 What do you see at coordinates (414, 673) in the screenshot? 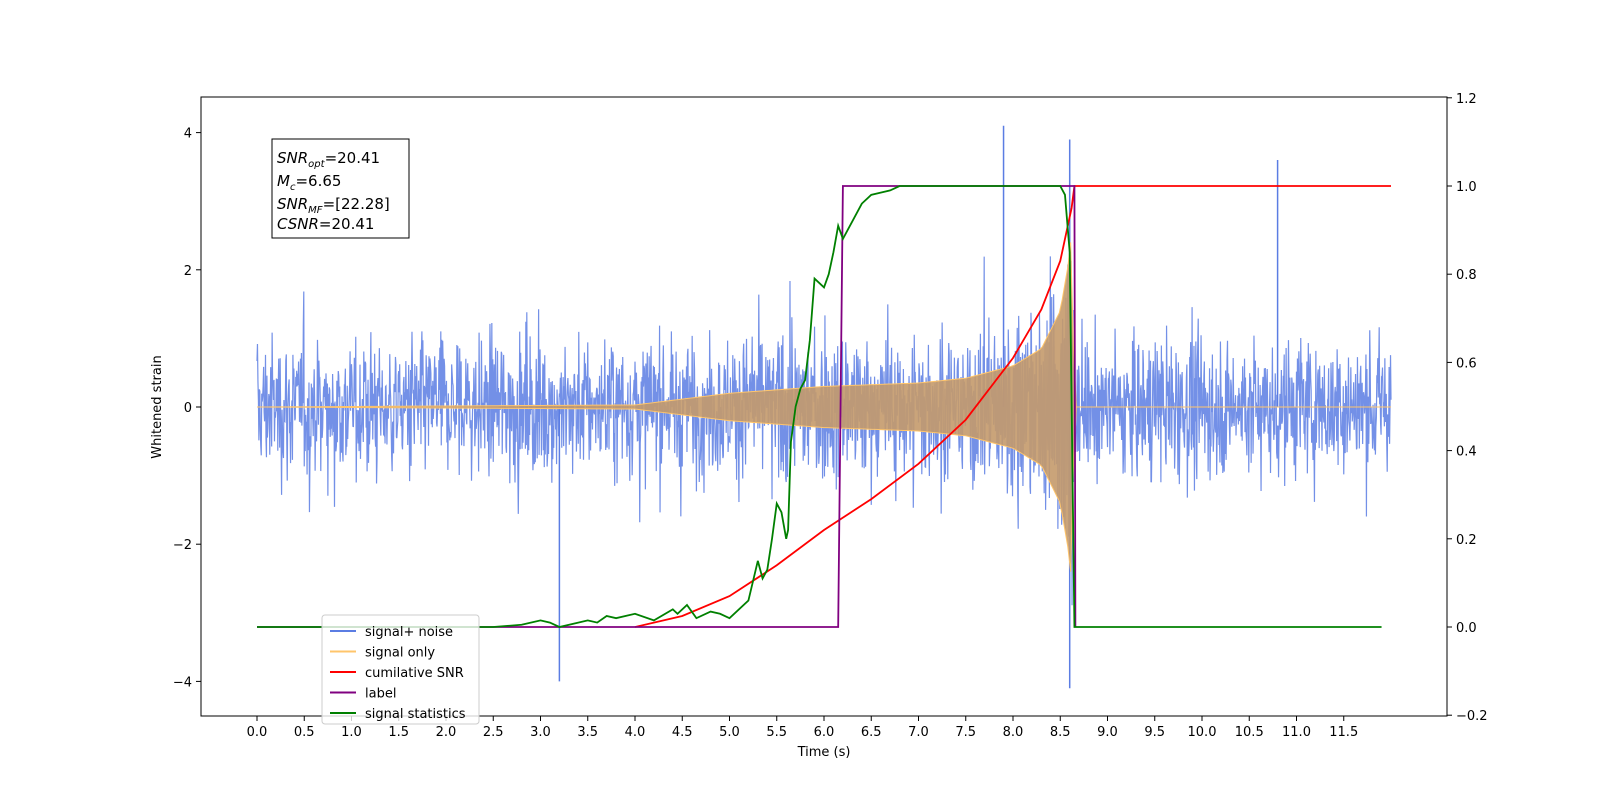
I see `legend-label: cumilative SNR` at bounding box center [414, 673].